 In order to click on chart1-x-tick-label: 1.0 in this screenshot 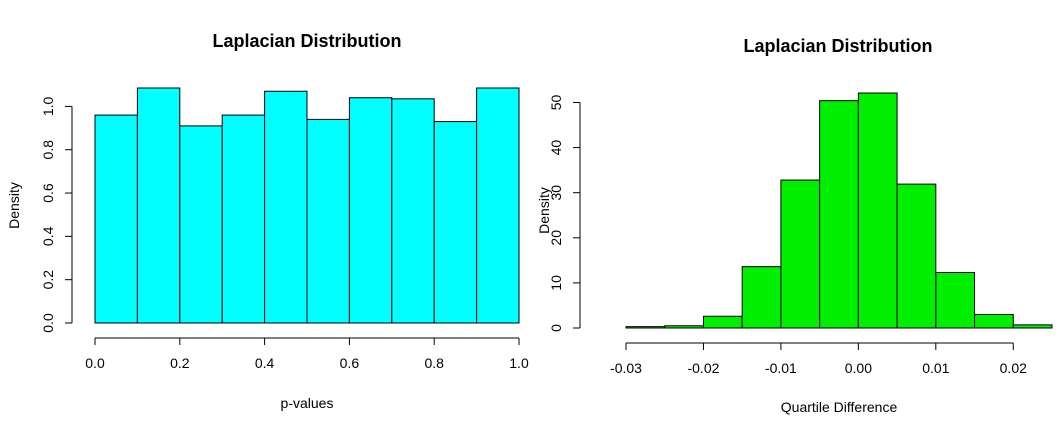, I will do `click(519, 363)`.